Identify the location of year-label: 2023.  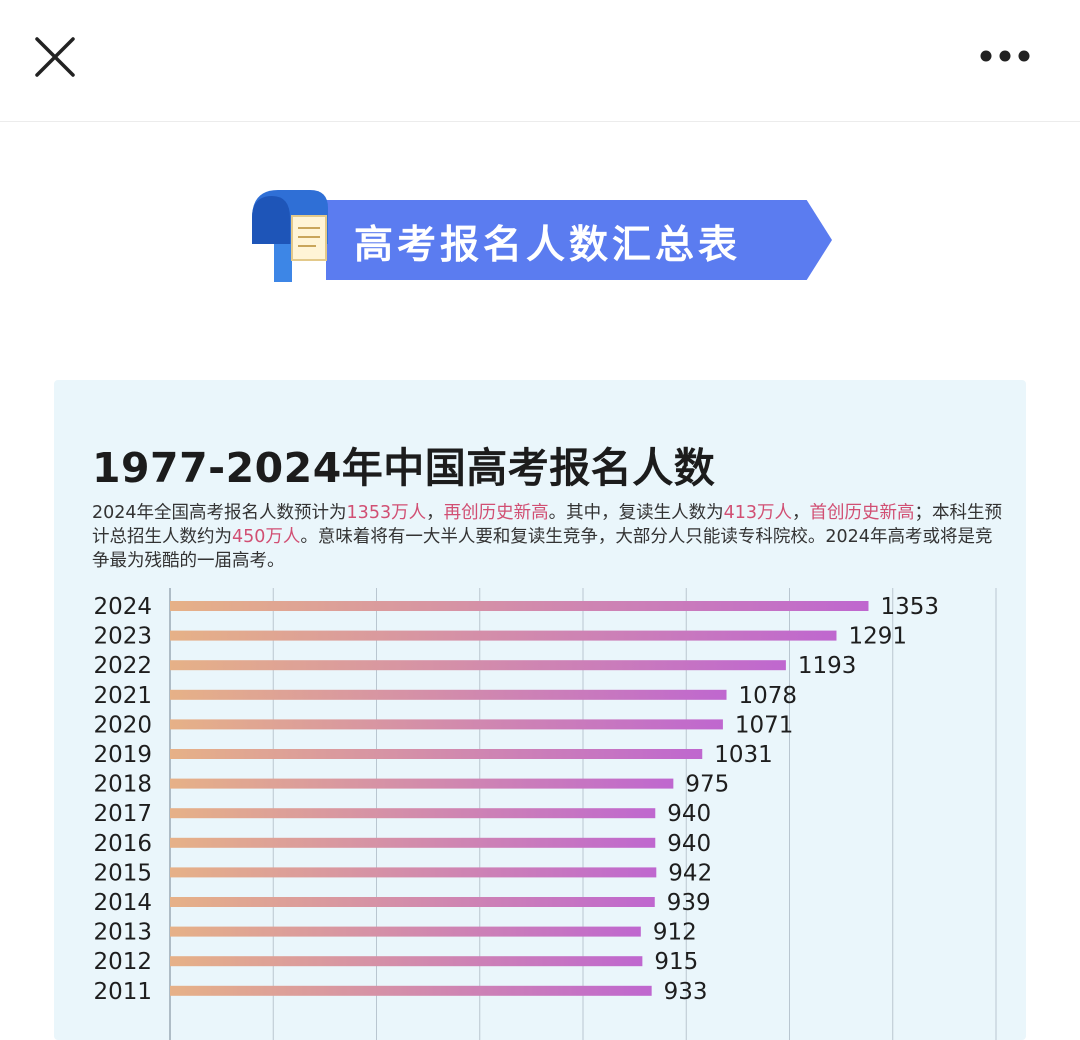
(122, 637).